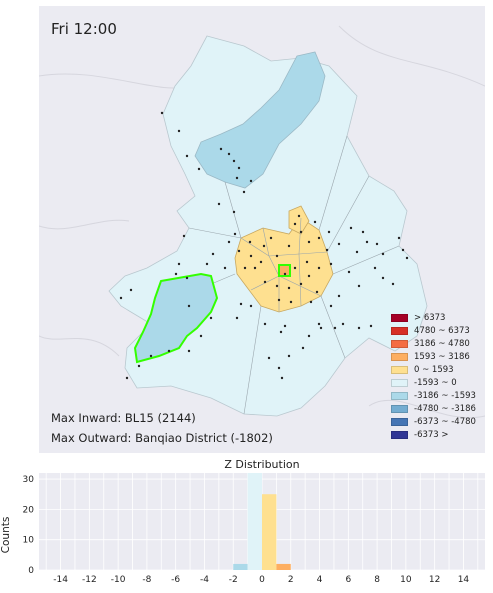 Image resolution: width=493 pixels, height=593 pixels. I want to click on legend-item: -4780 ~ -3186, so click(436, 408).